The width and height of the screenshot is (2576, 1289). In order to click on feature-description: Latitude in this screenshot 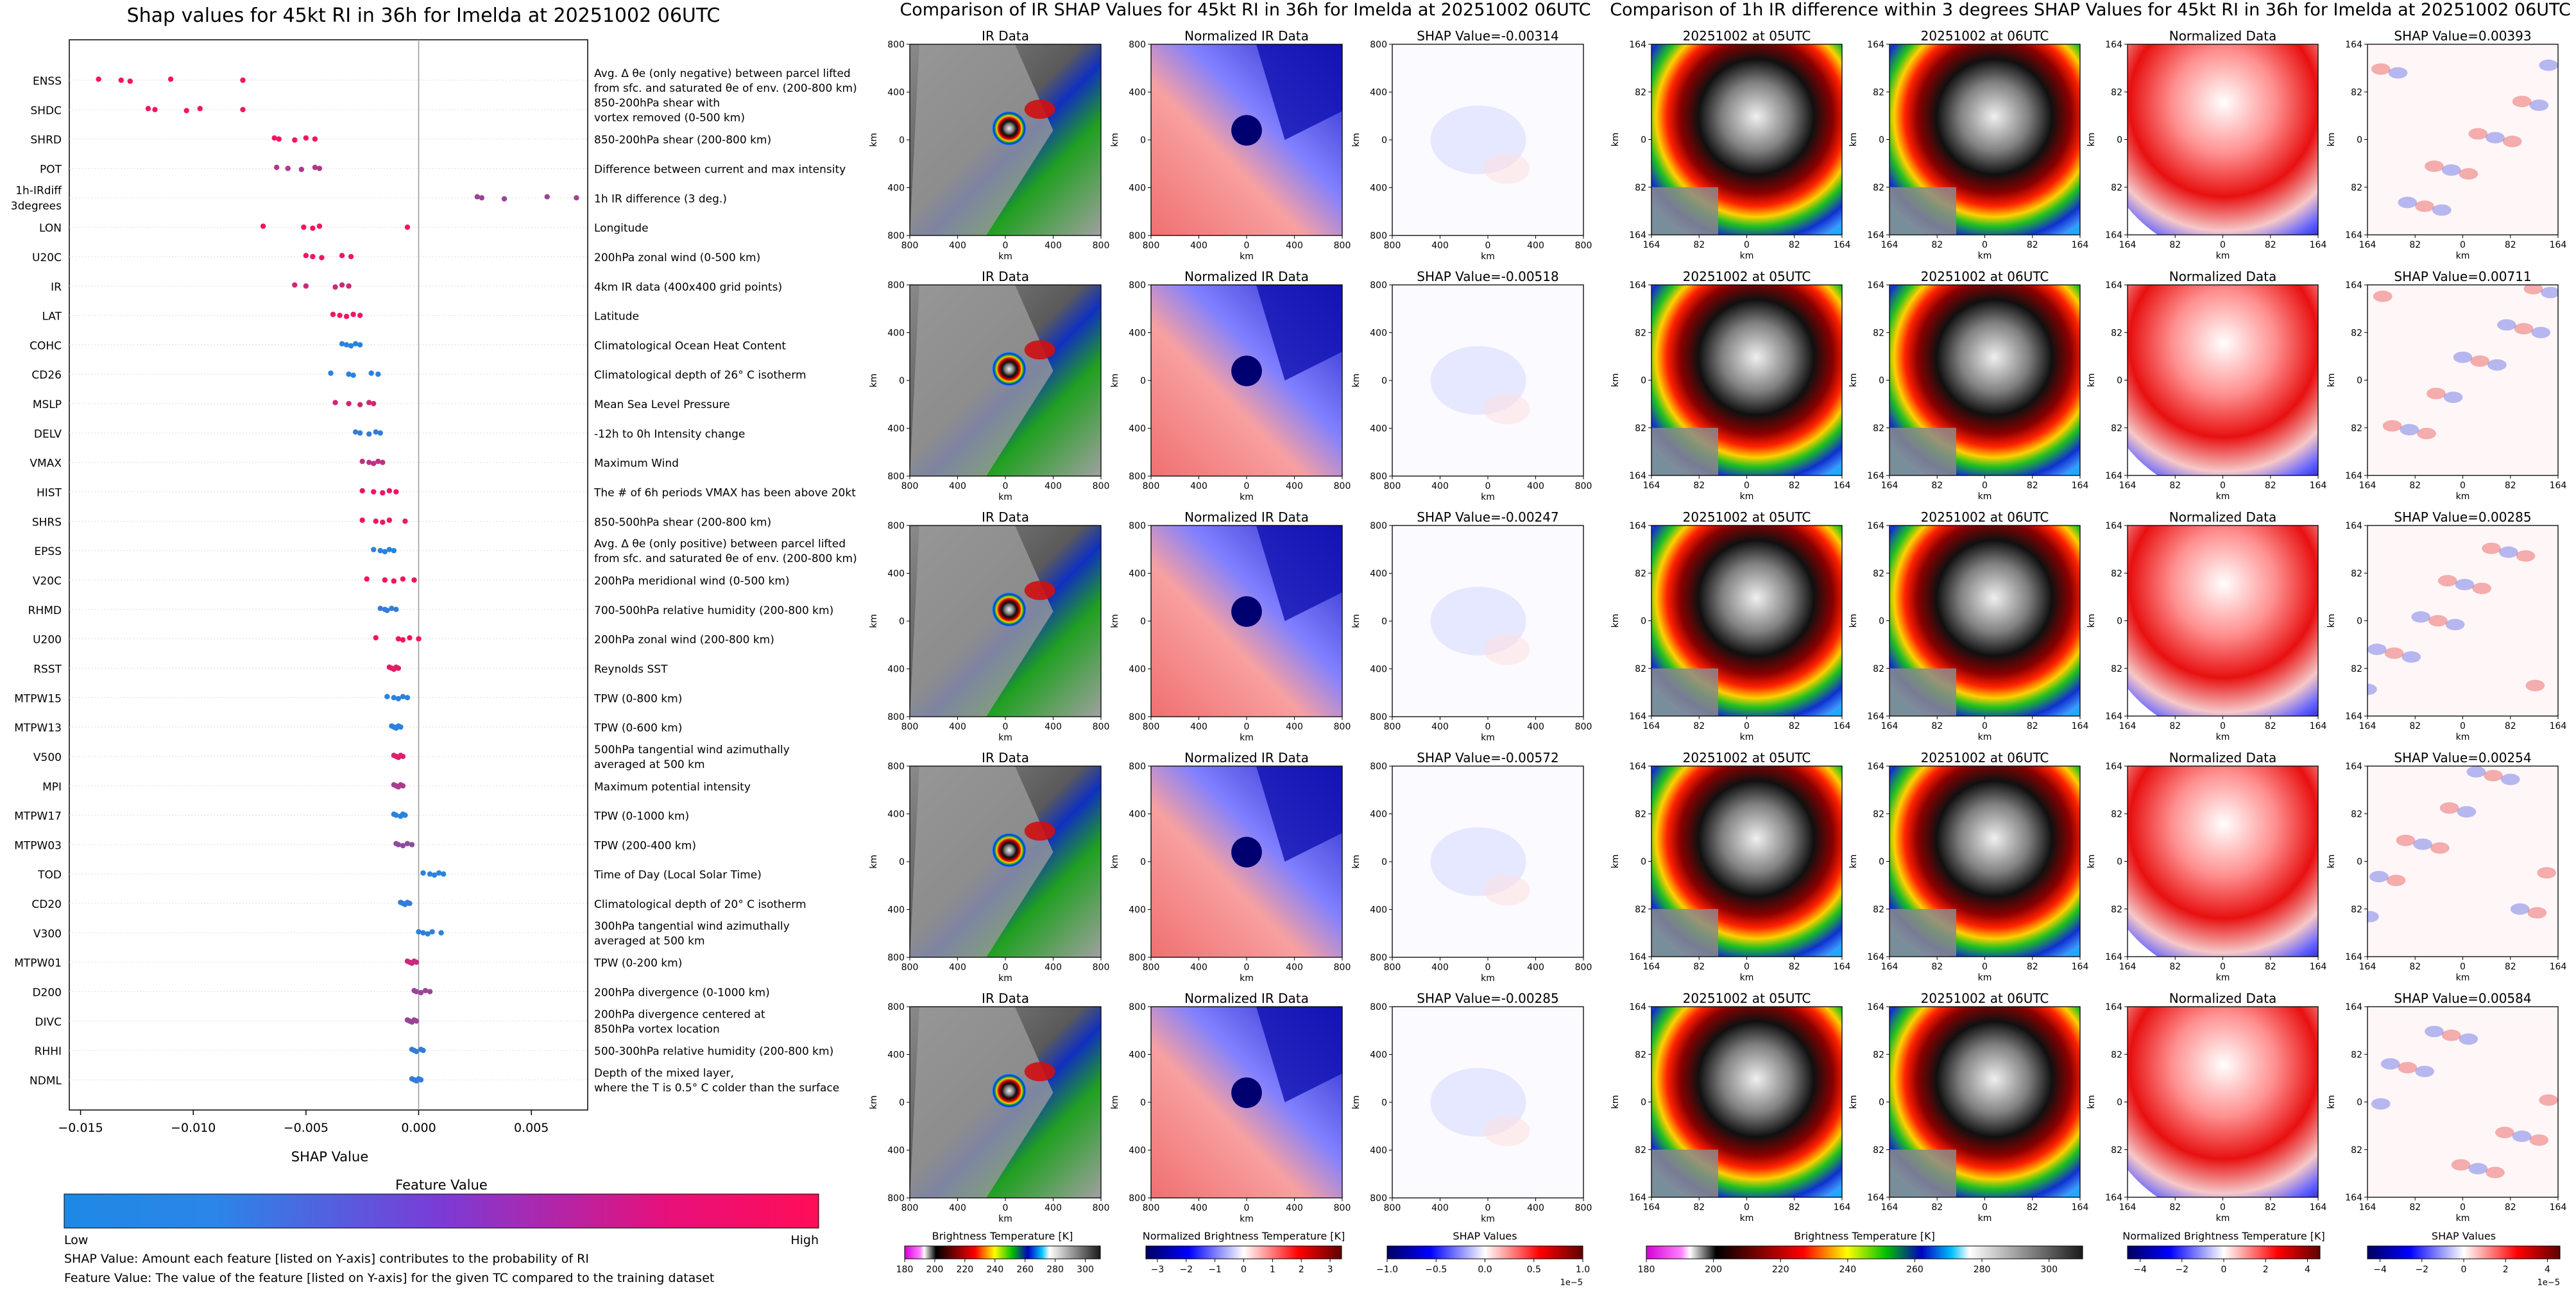, I will do `click(616, 317)`.